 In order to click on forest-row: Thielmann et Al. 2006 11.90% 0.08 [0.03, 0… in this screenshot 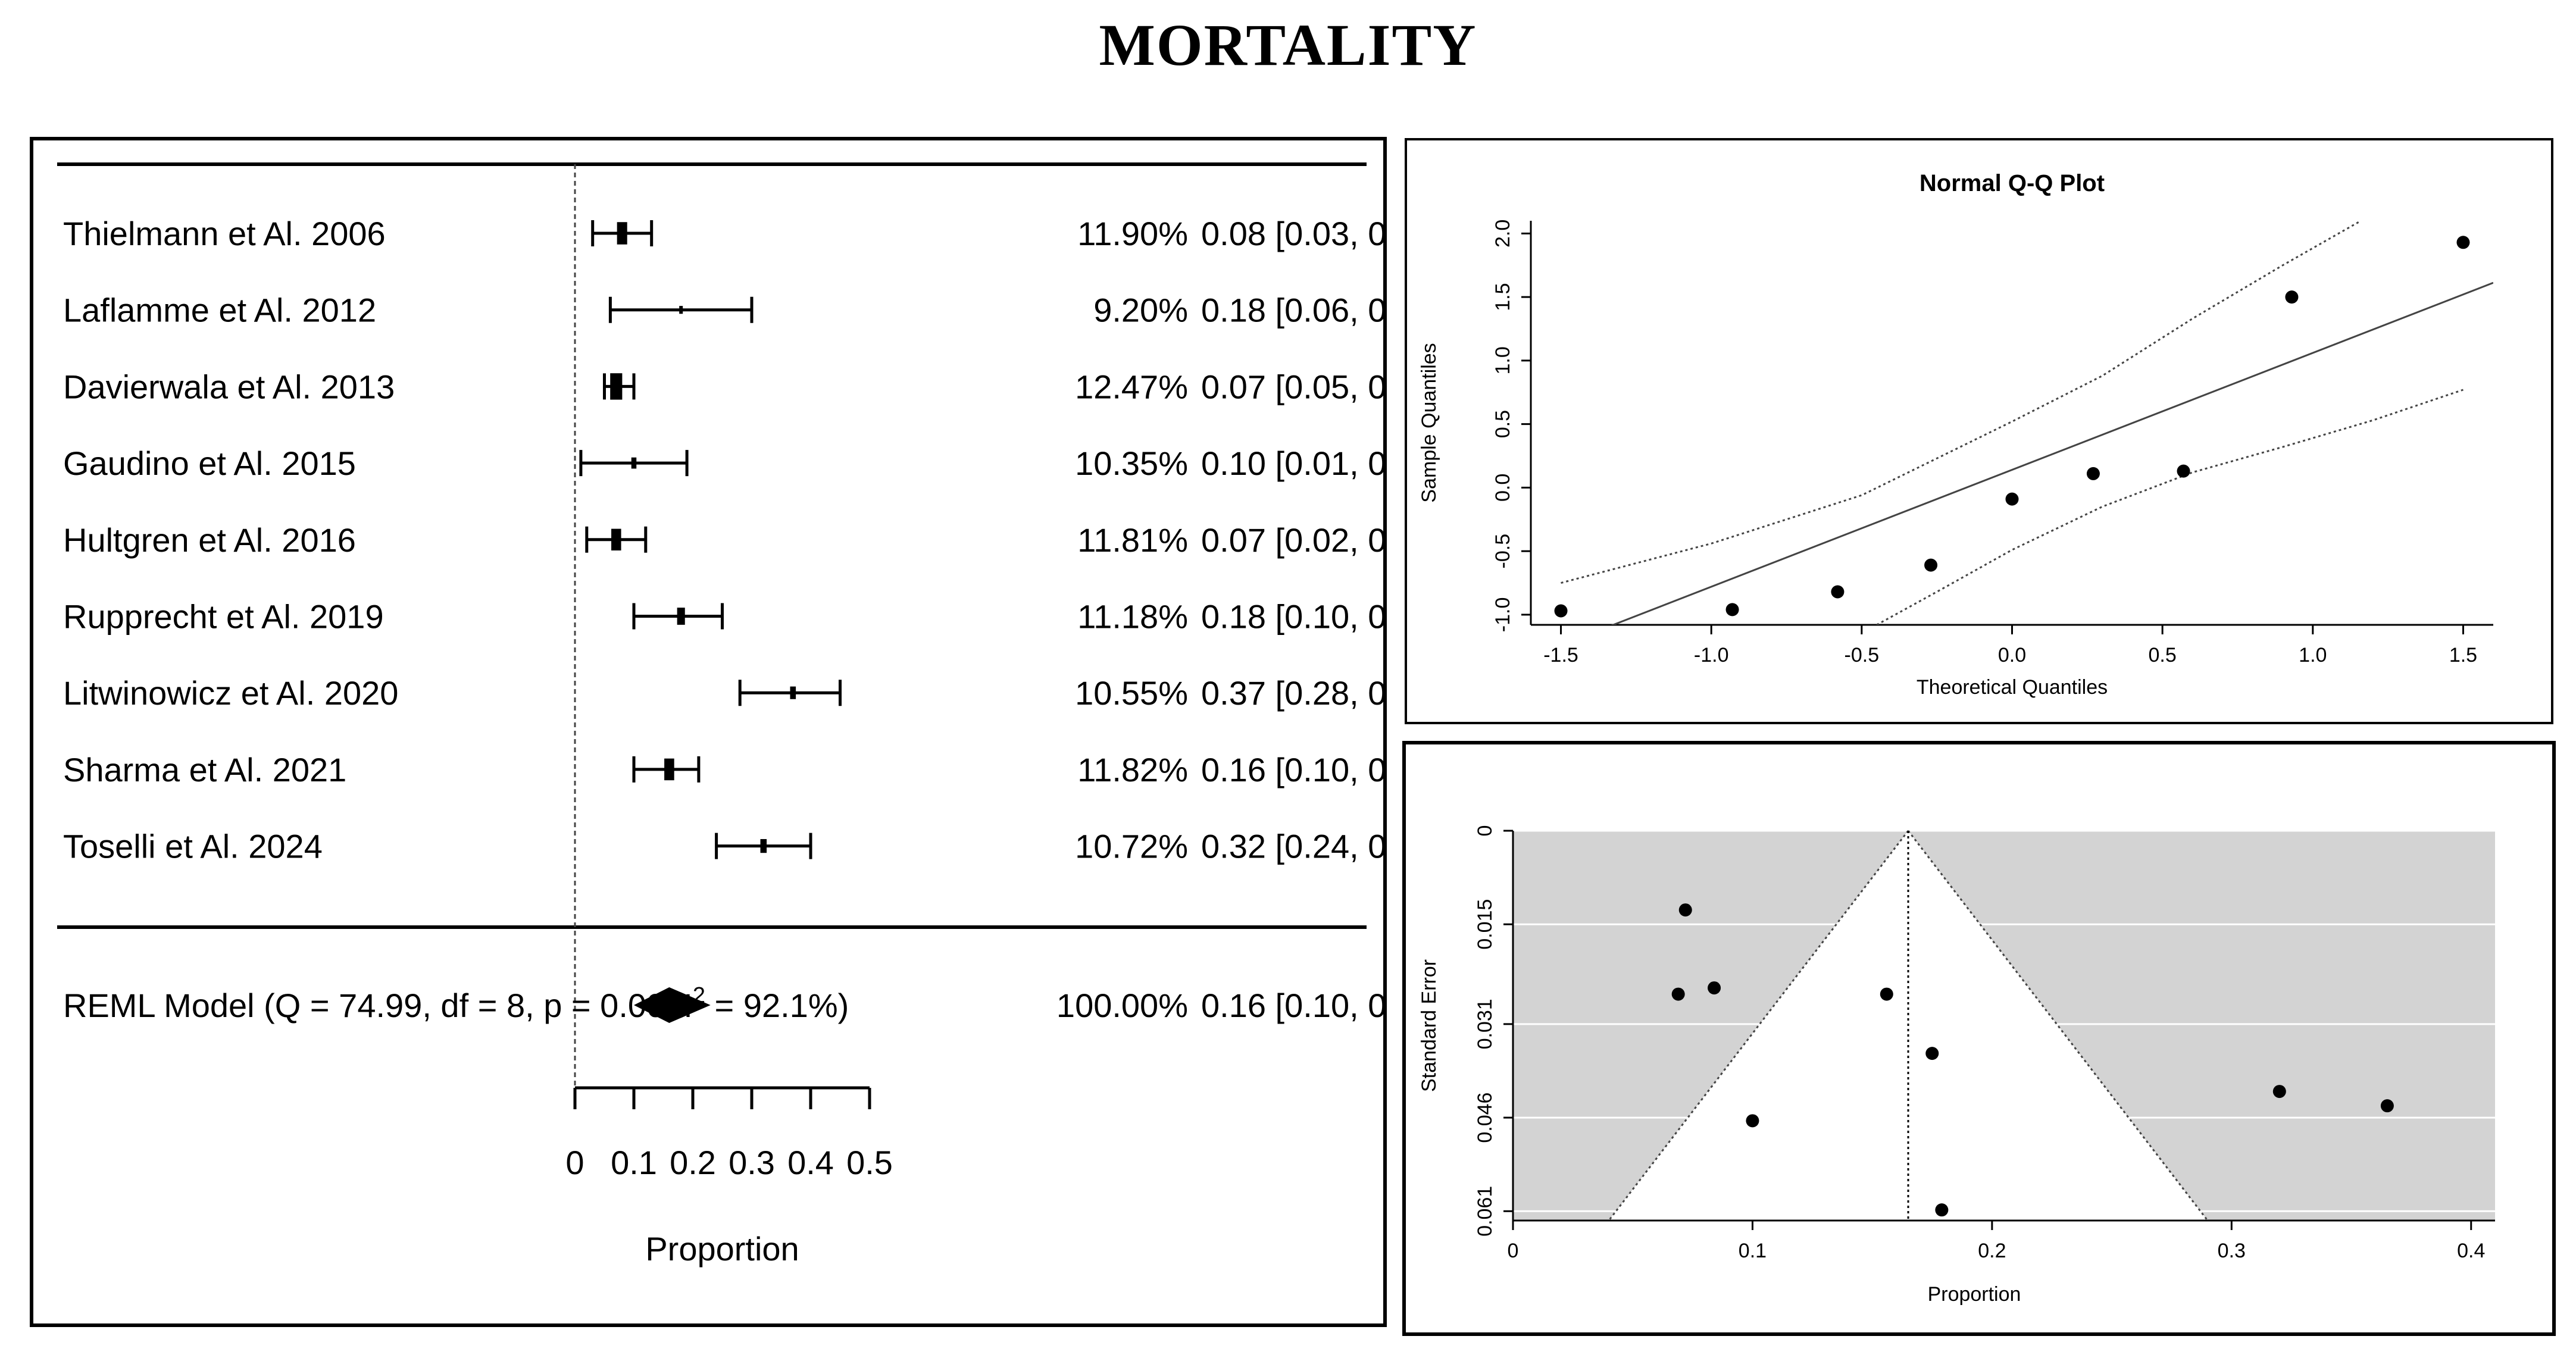, I will do `click(723, 233)`.